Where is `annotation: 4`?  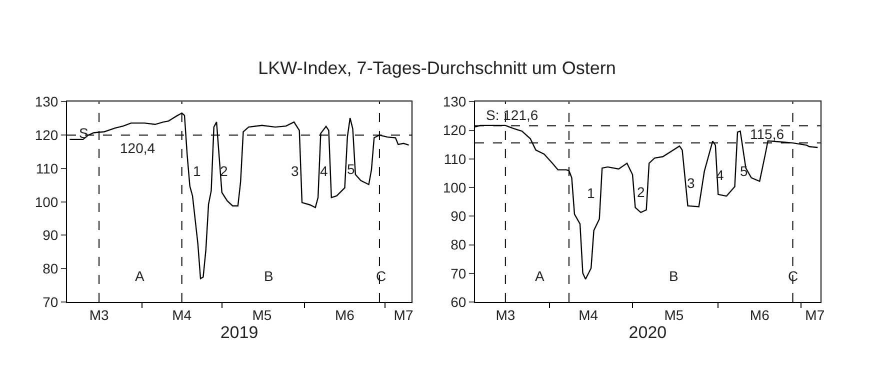 annotation: 4 is located at coordinates (324, 171).